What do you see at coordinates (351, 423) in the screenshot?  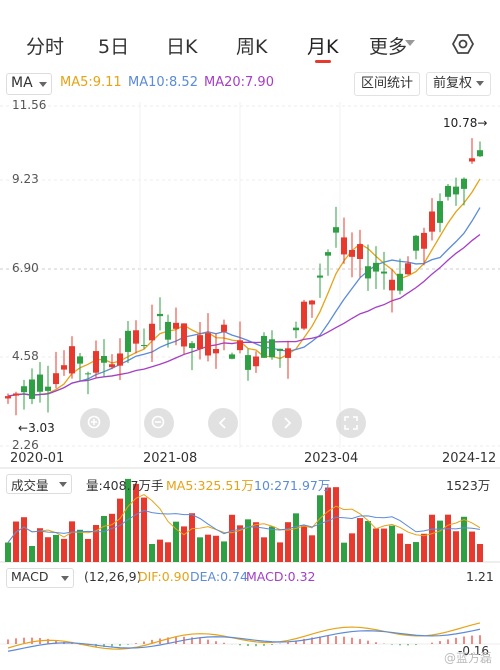 I see `fullscreen-button` at bounding box center [351, 423].